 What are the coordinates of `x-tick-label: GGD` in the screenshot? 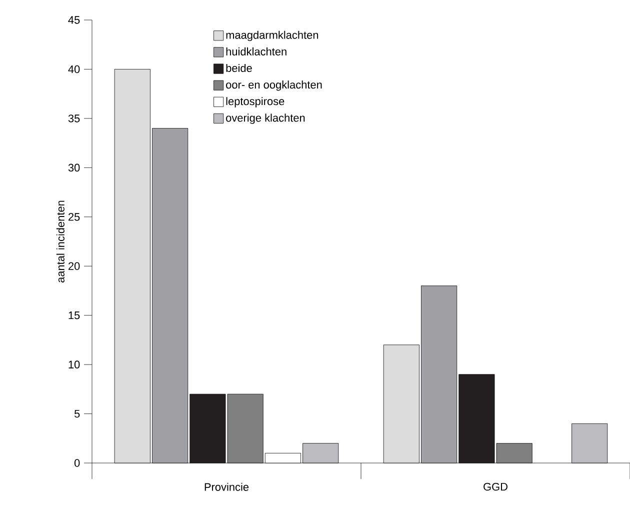 It's located at (496, 486).